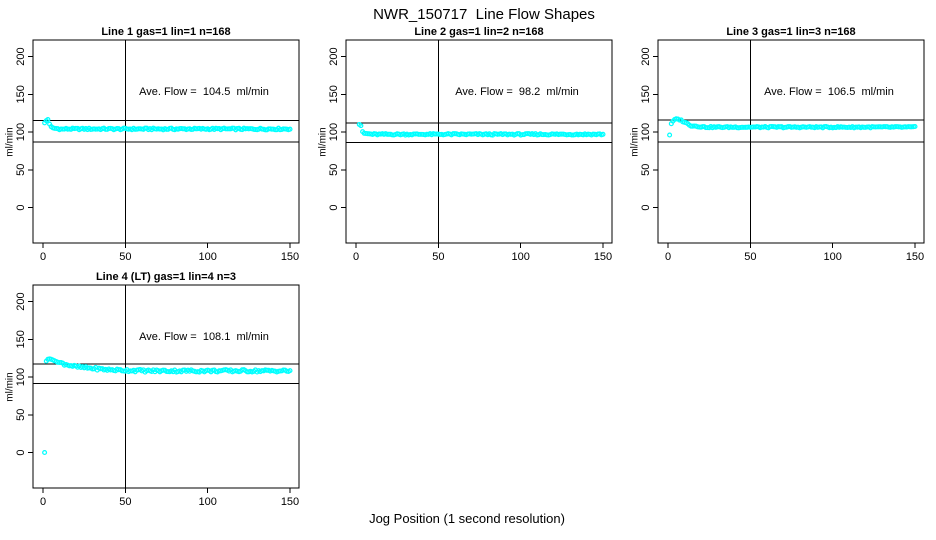 The height and width of the screenshot is (540, 936). What do you see at coordinates (166, 277) in the screenshot?
I see `panel-4-title: Line 4 (LT) gas=1 lin=4 n=3` at bounding box center [166, 277].